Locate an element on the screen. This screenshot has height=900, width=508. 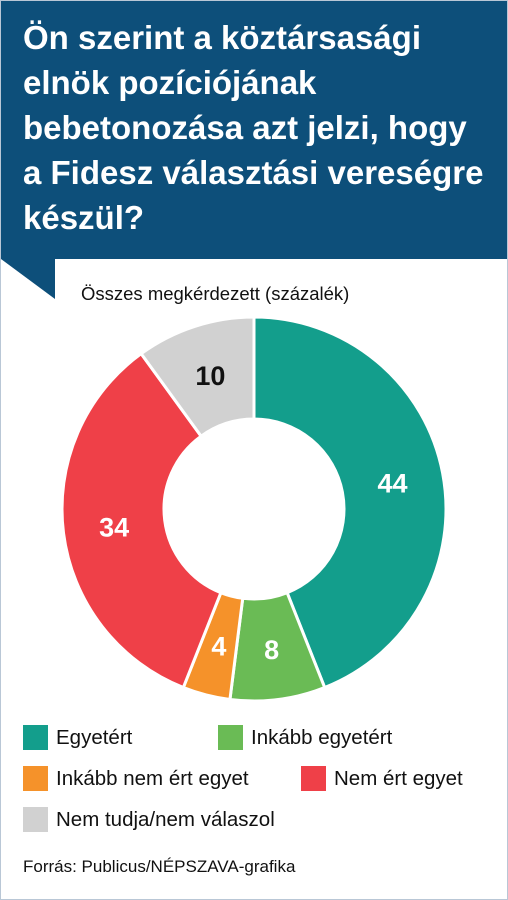
slice-value-label: 4 is located at coordinates (218, 647).